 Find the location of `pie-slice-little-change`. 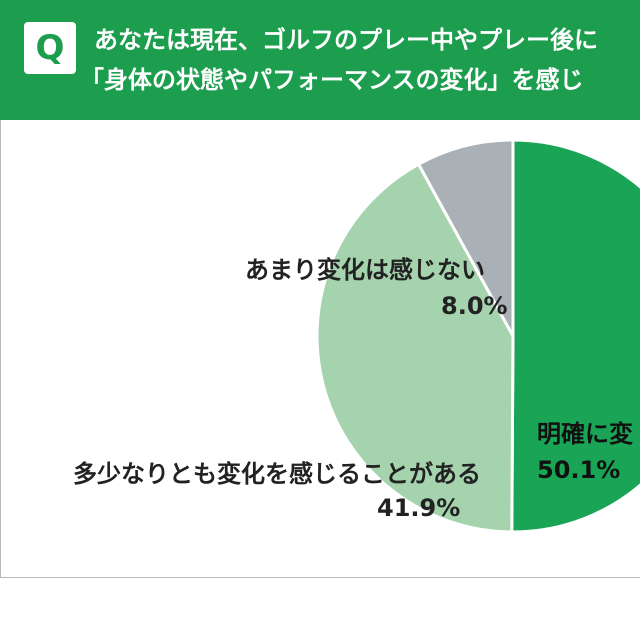

pie-slice-little-change is located at coordinates (465, 237).